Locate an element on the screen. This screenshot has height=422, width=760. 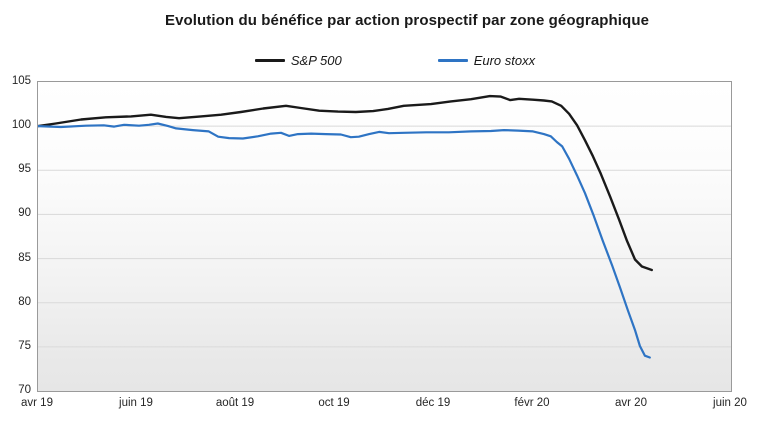
x-tick-label-d-c-19: déc 19 is located at coordinates (433, 403).